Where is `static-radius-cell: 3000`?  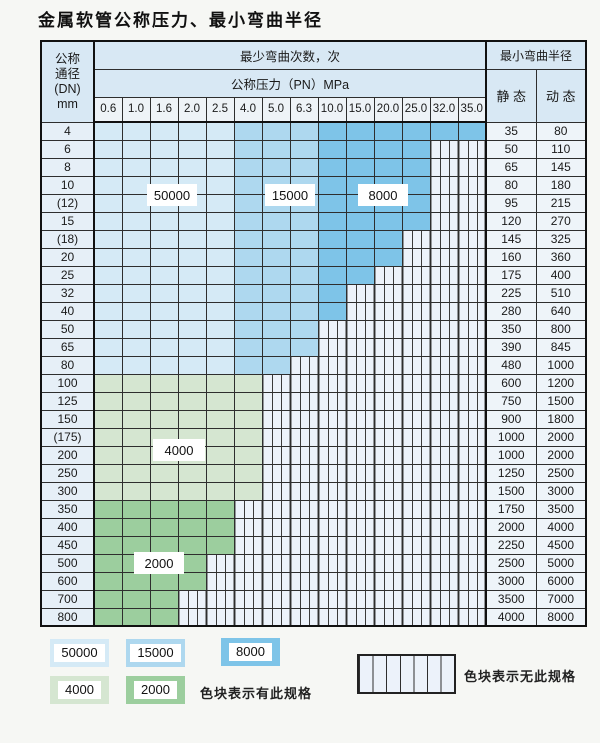 static-radius-cell: 3000 is located at coordinates (511, 581).